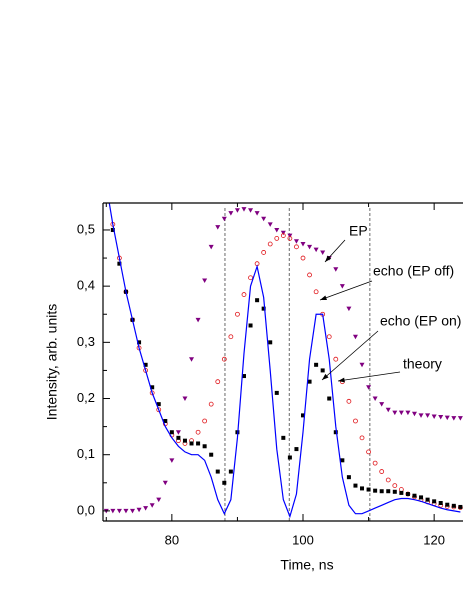 Image resolution: width=463 pixels, height=599 pixels. Describe the element at coordinates (172, 539) in the screenshot. I see `x-tick-label: 80` at that location.